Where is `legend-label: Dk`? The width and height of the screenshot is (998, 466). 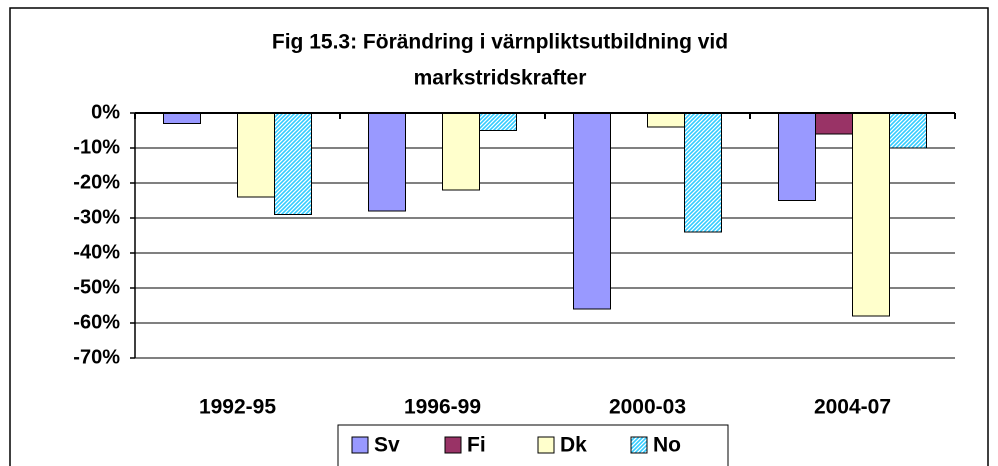
legend-label: Dk is located at coordinates (573, 445).